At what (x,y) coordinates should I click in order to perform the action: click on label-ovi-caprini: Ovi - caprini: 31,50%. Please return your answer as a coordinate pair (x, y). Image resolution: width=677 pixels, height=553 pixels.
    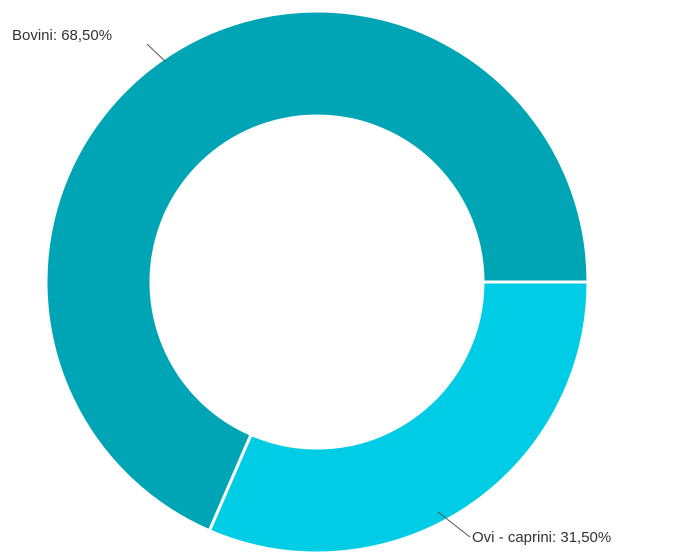
    Looking at the image, I should click on (541, 537).